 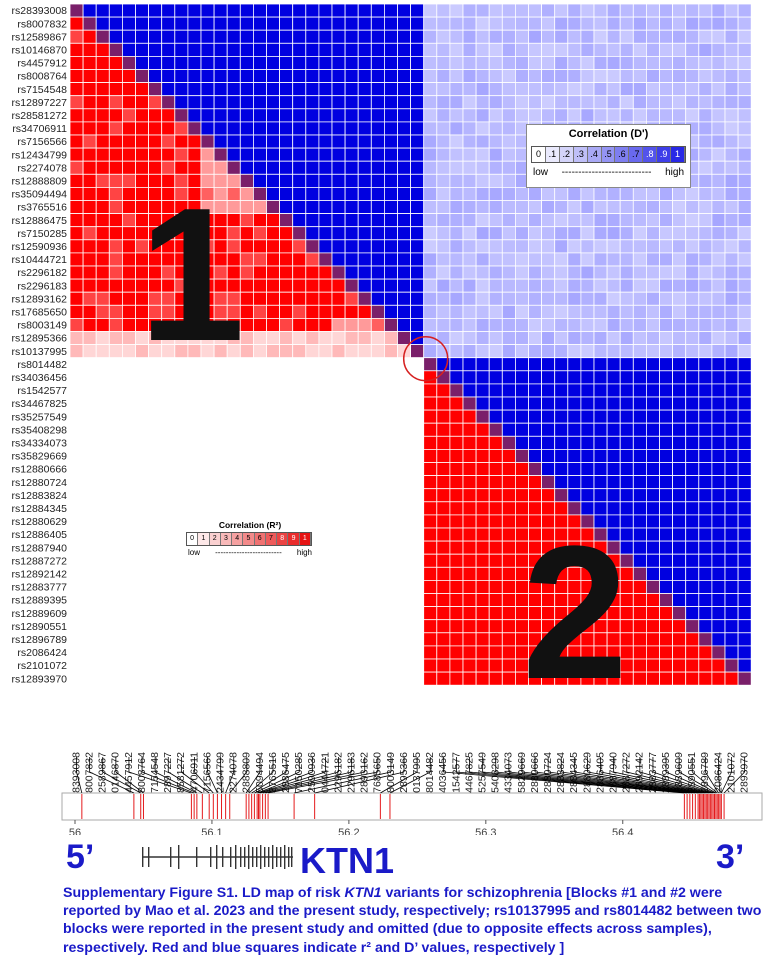 I want to click on row-label: rs12880724, so click(x=40, y=483).